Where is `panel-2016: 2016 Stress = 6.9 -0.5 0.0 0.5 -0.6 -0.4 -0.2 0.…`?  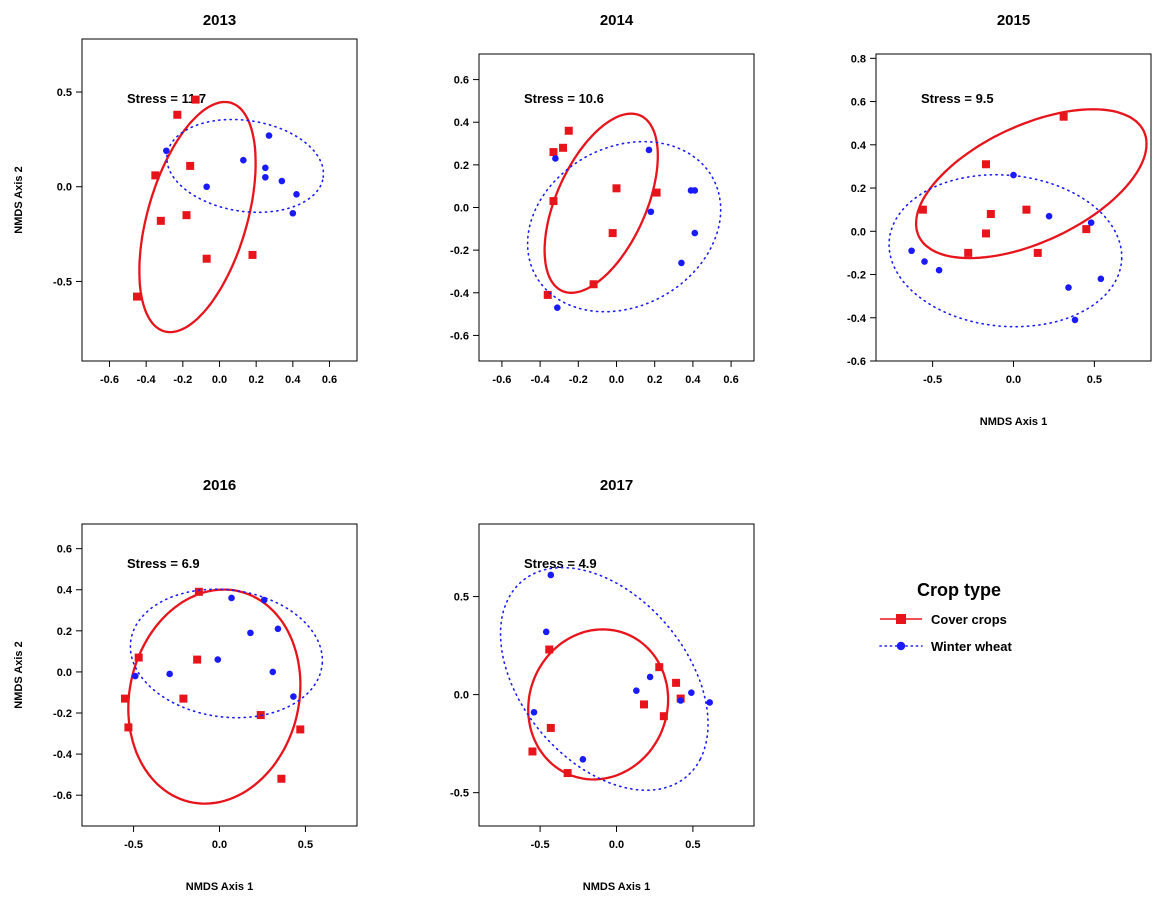
panel-2016: 2016 Stress = 6.9 -0.5 0.0 0.5 -0.6 -0.4 -0.2 0.… is located at coordinates (185, 685).